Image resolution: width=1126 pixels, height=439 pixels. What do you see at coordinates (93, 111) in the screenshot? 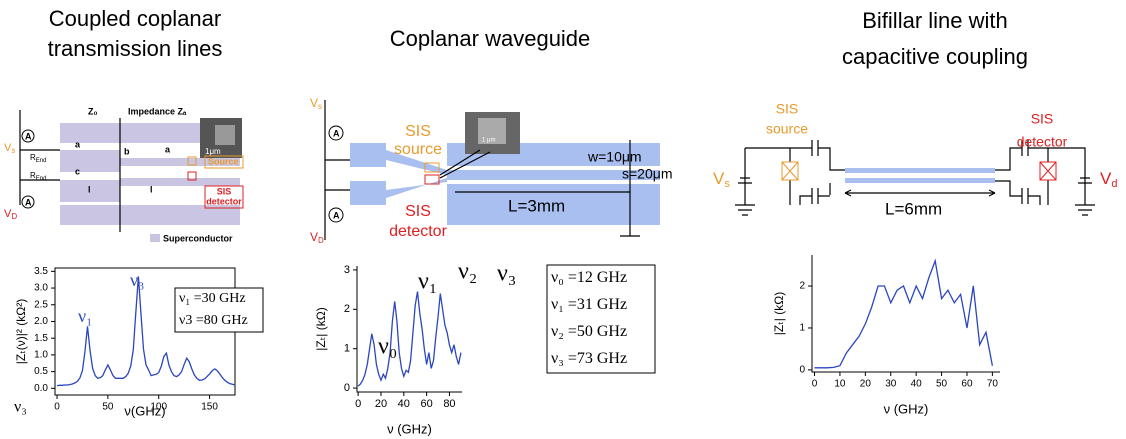
I see `label: Z₀` at bounding box center [93, 111].